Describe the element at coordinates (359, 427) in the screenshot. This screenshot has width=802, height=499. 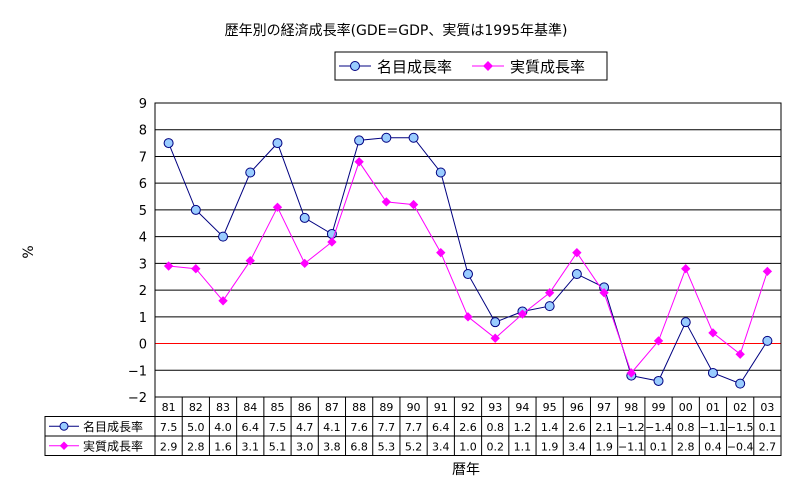
I see `data-label: 7.6` at that location.